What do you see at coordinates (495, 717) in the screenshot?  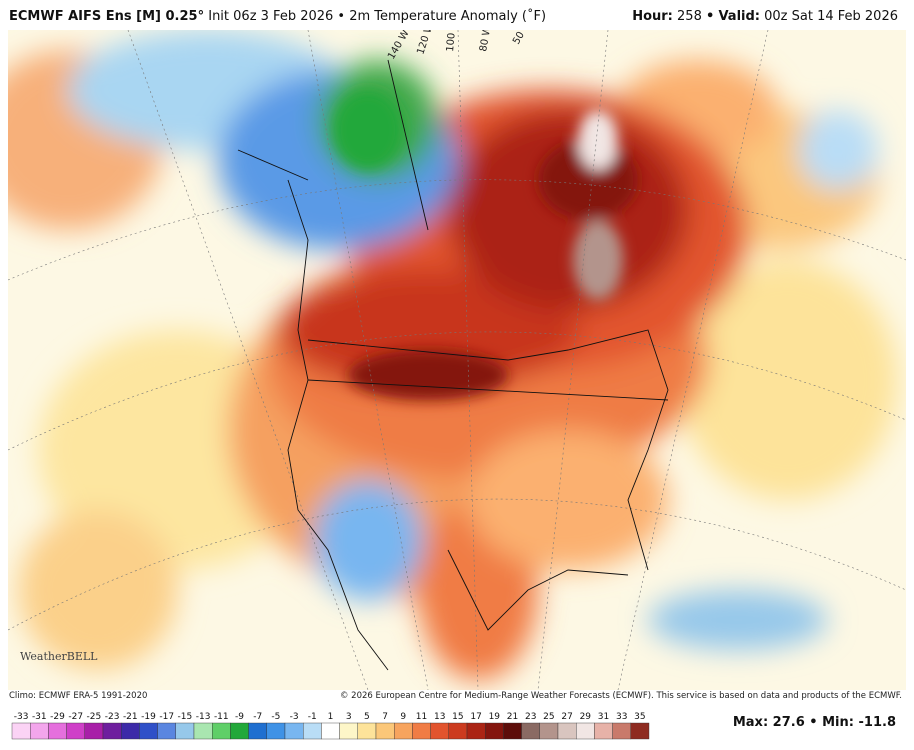 I see `colorbar-label: 19` at bounding box center [495, 717].